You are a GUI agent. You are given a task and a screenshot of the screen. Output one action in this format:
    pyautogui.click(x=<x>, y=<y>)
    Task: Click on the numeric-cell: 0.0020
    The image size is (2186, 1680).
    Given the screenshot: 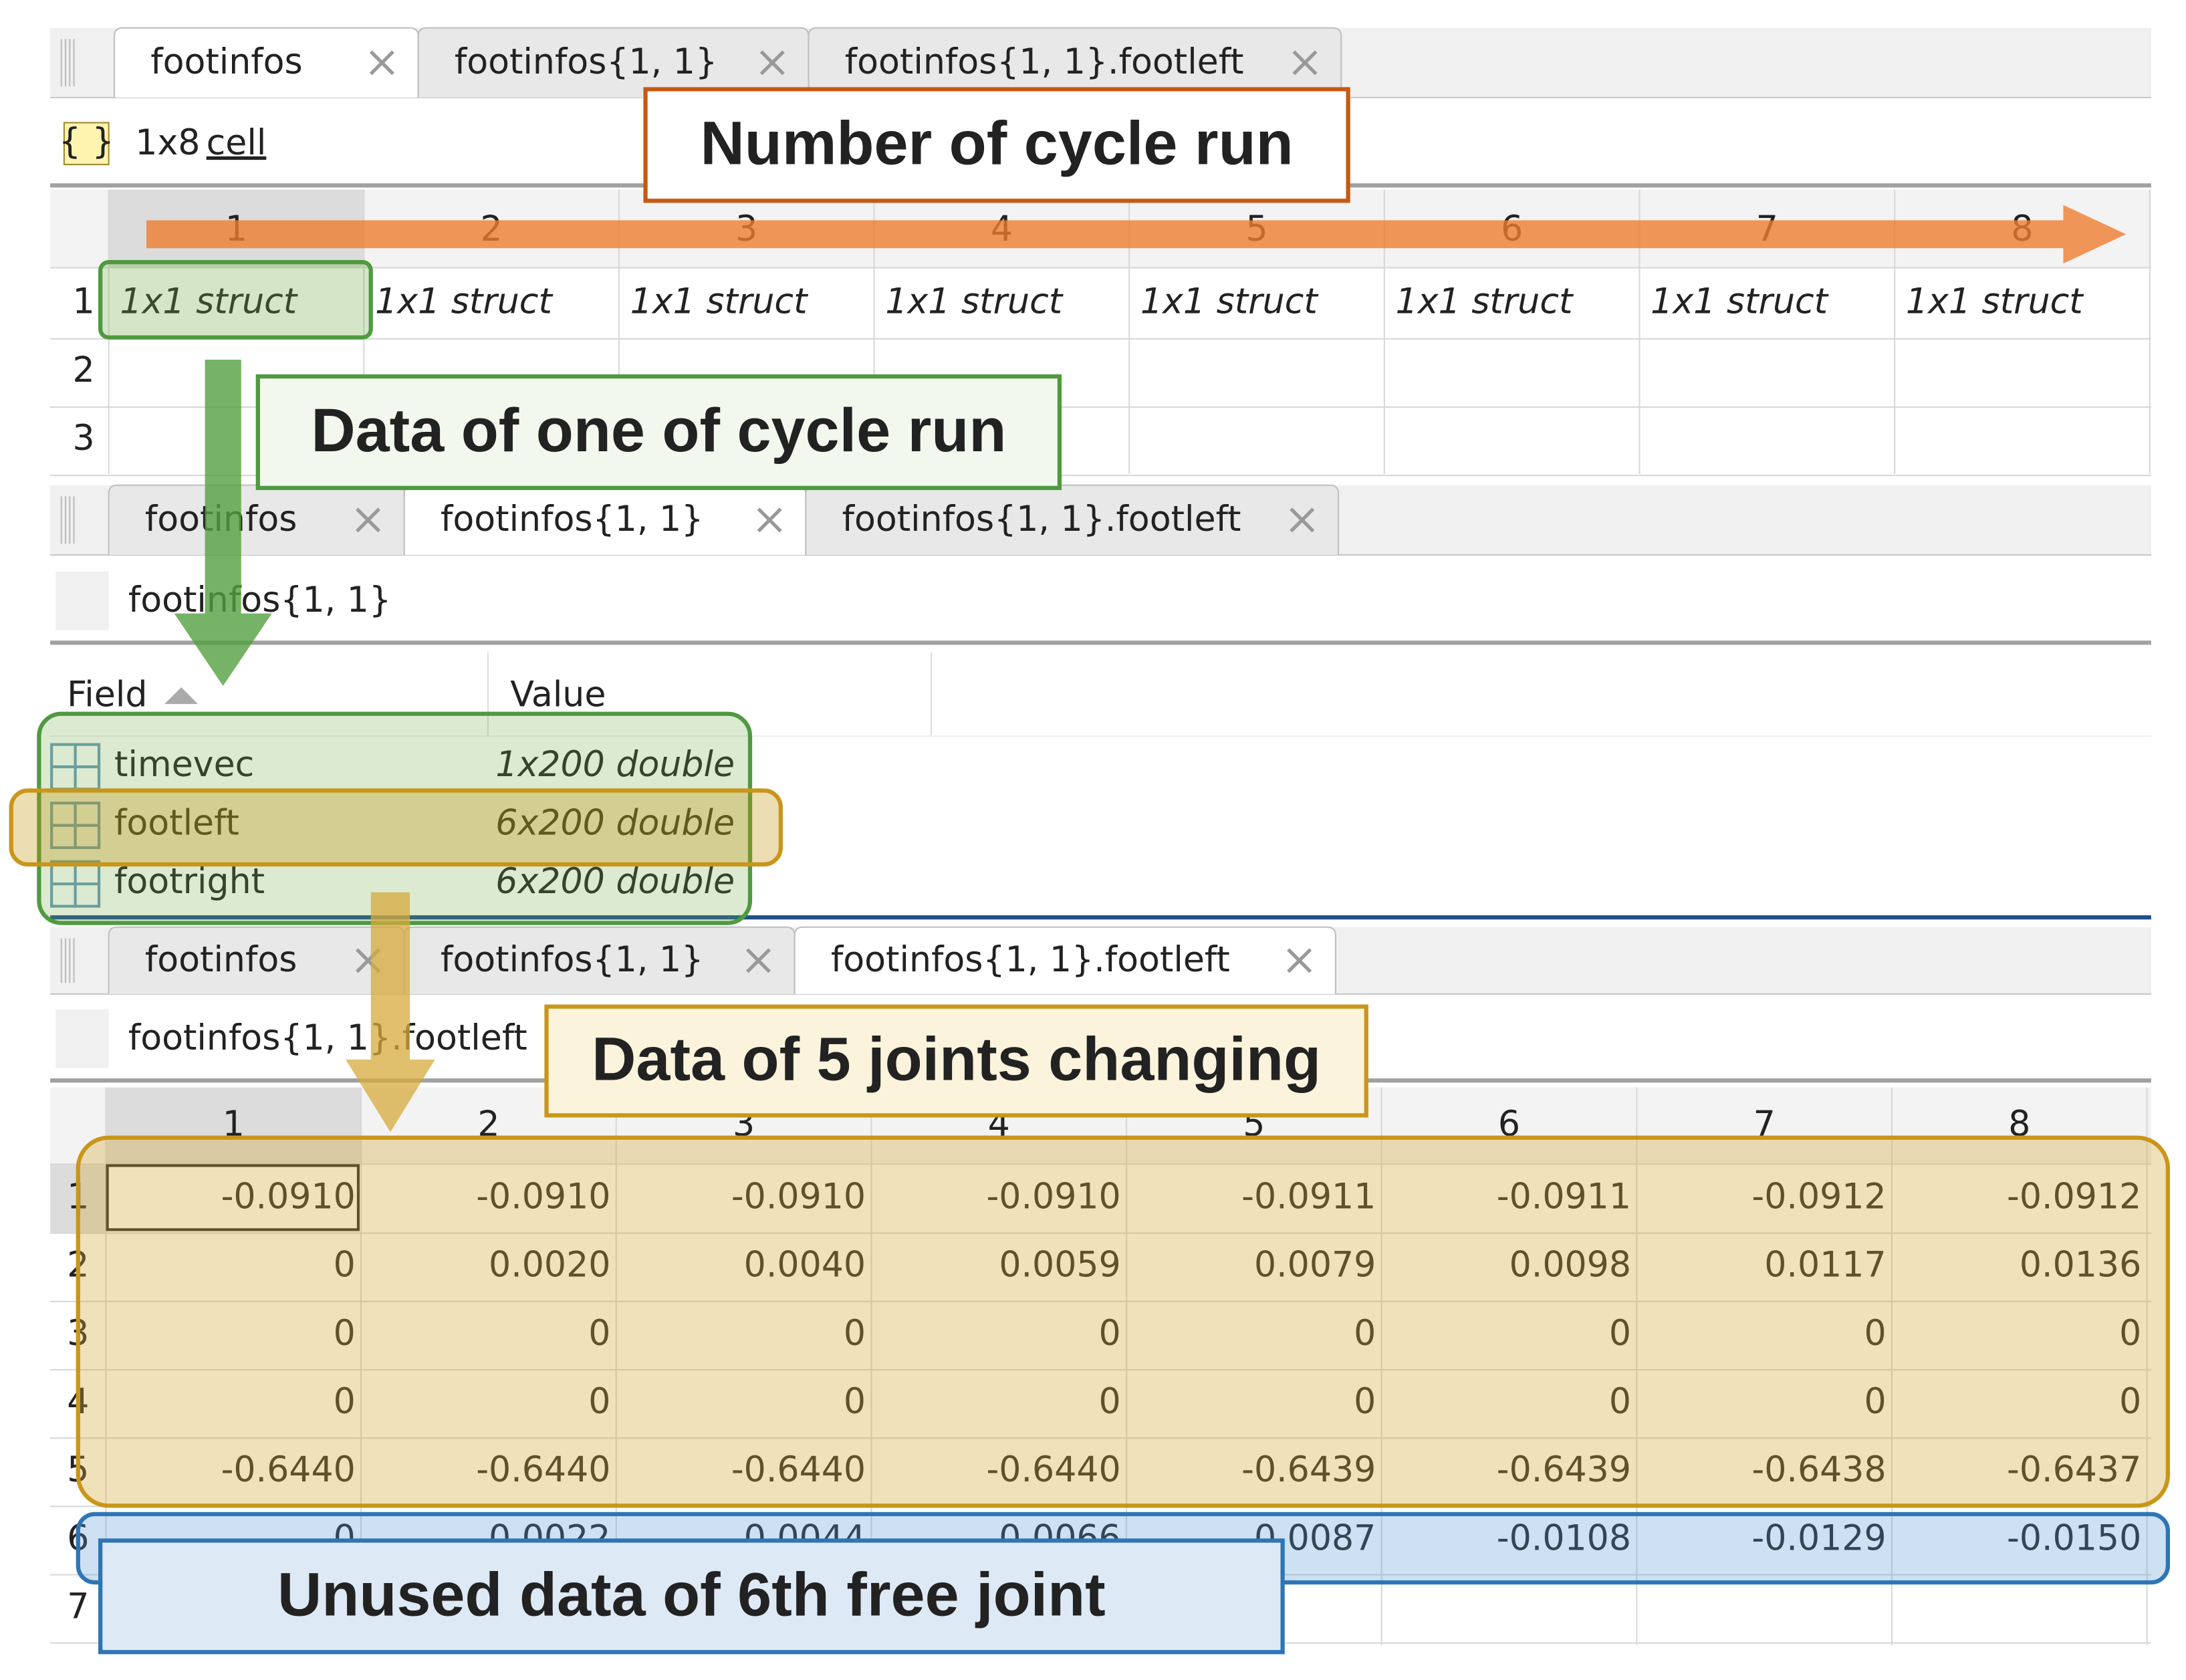 What is the action you would take?
    pyautogui.click(x=549, y=1265)
    